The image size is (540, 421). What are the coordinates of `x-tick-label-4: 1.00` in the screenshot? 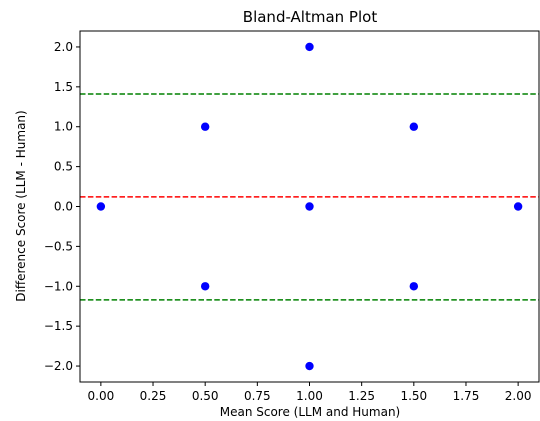 It's located at (309, 396).